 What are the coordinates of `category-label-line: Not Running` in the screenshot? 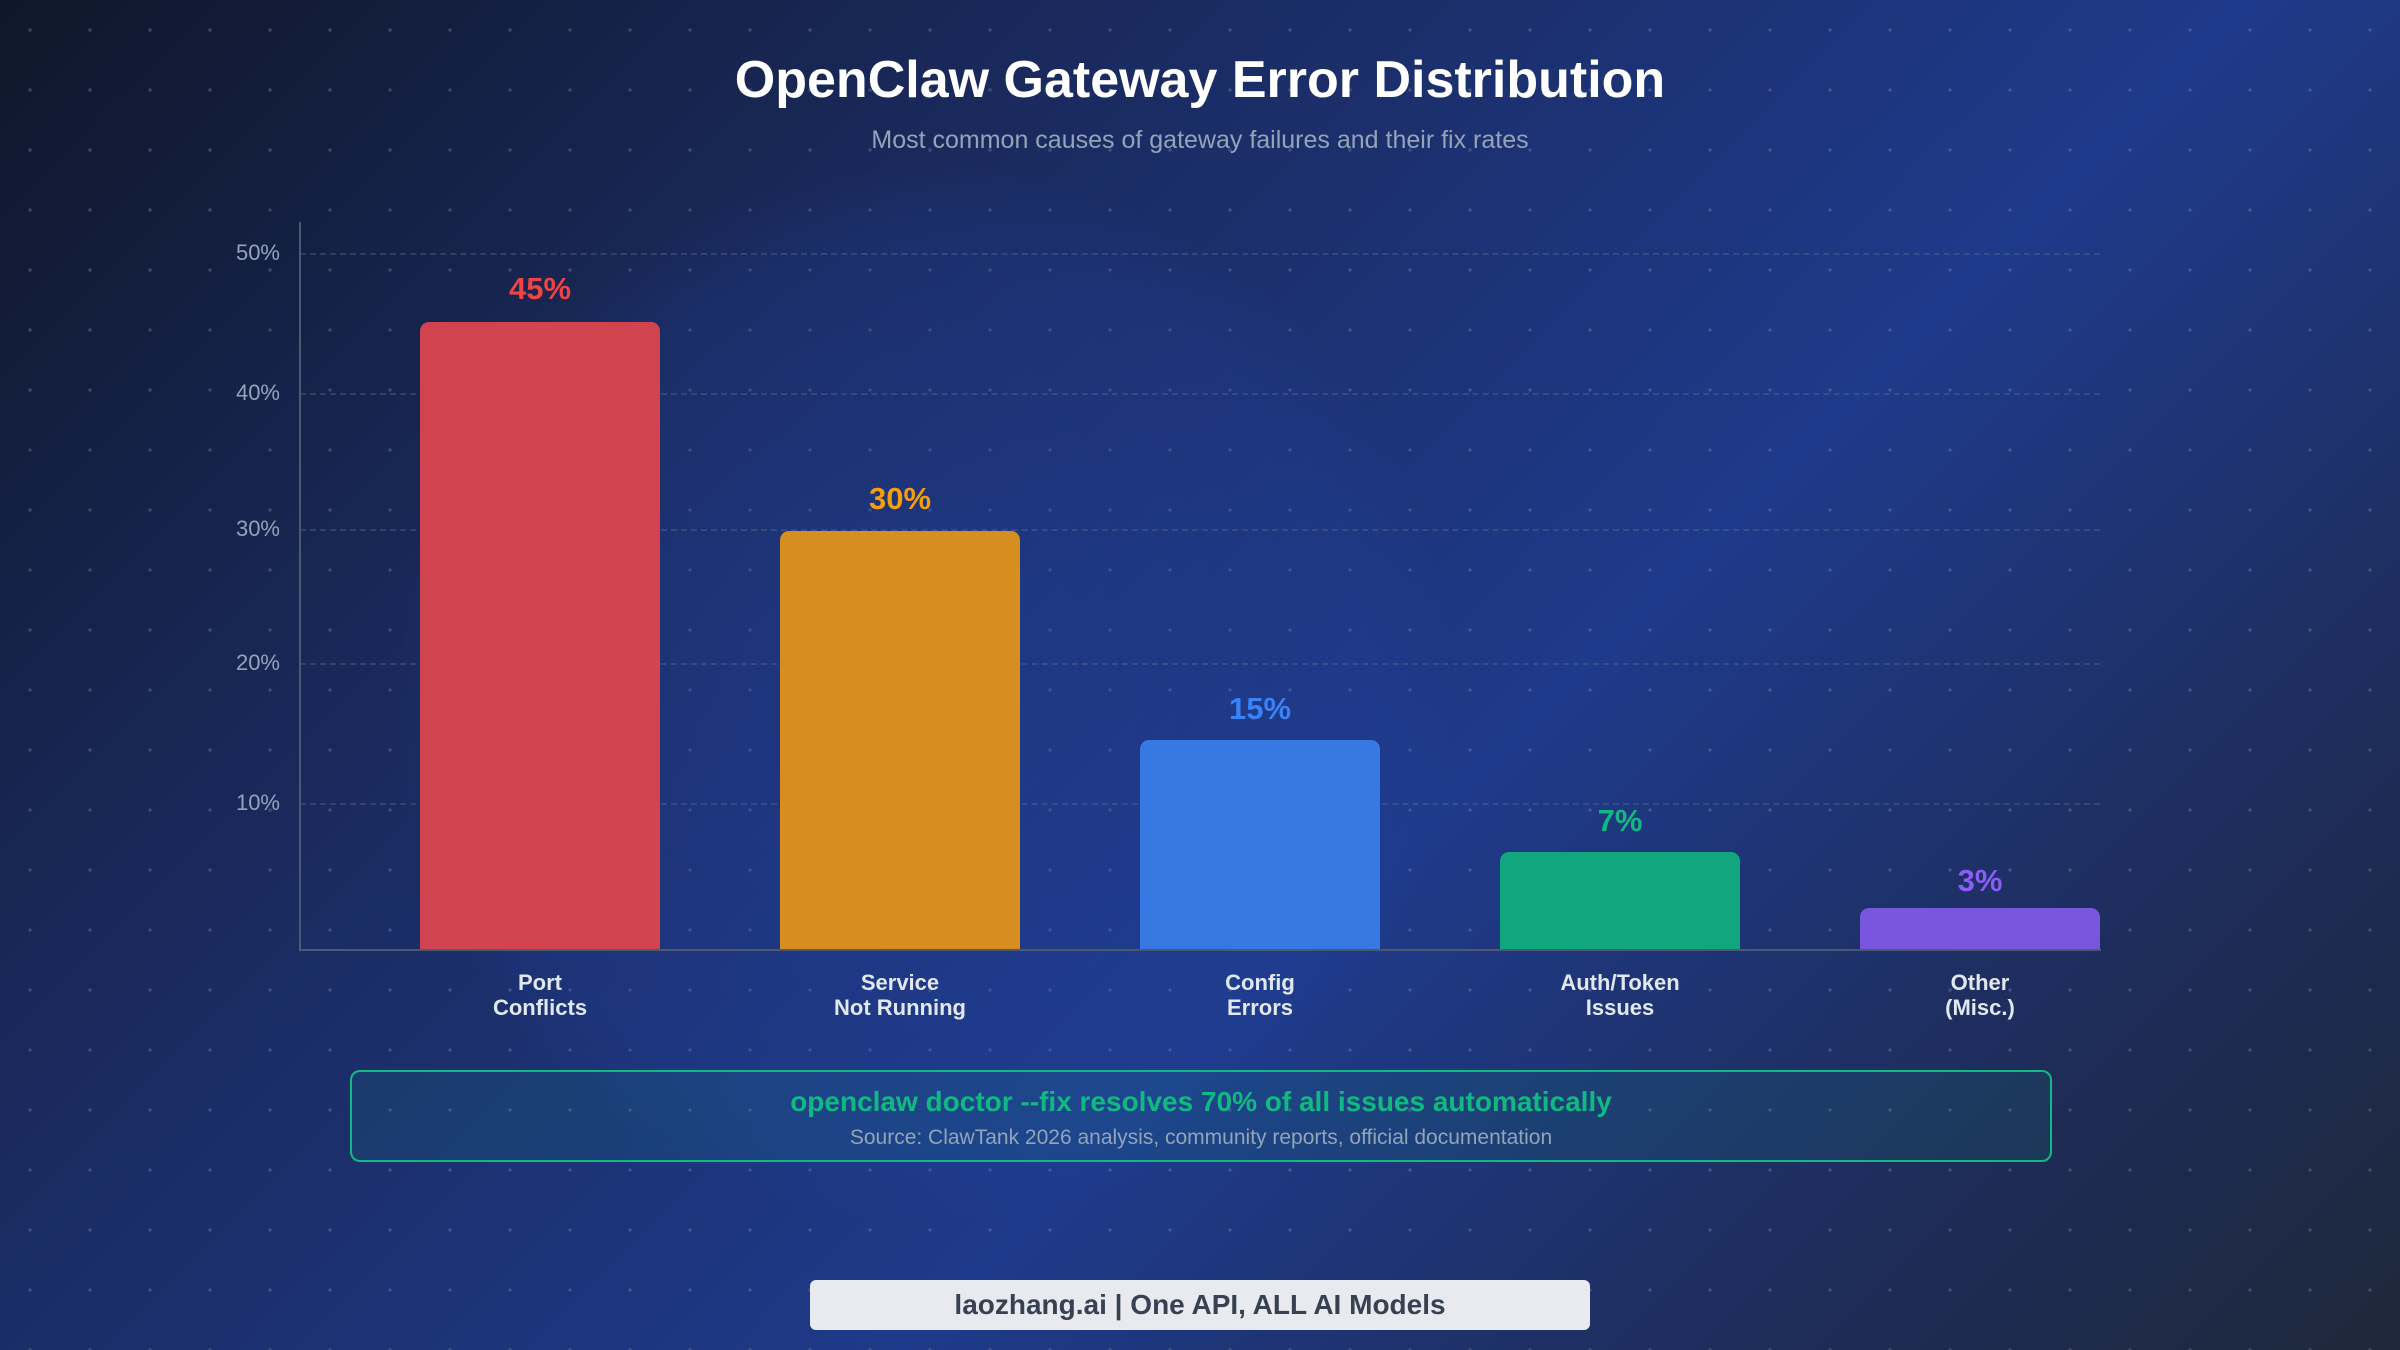 It's located at (900, 1007).